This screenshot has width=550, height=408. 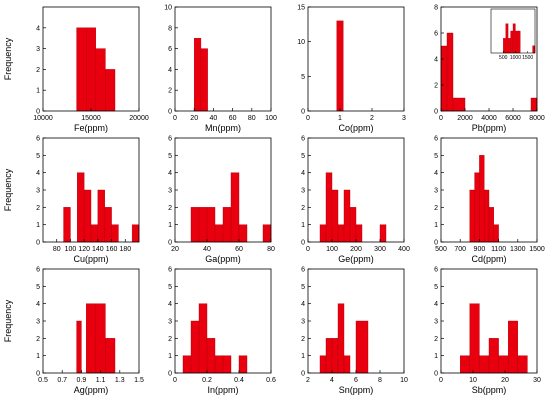 I want to click on x-tick-label: 10, so click(x=473, y=380).